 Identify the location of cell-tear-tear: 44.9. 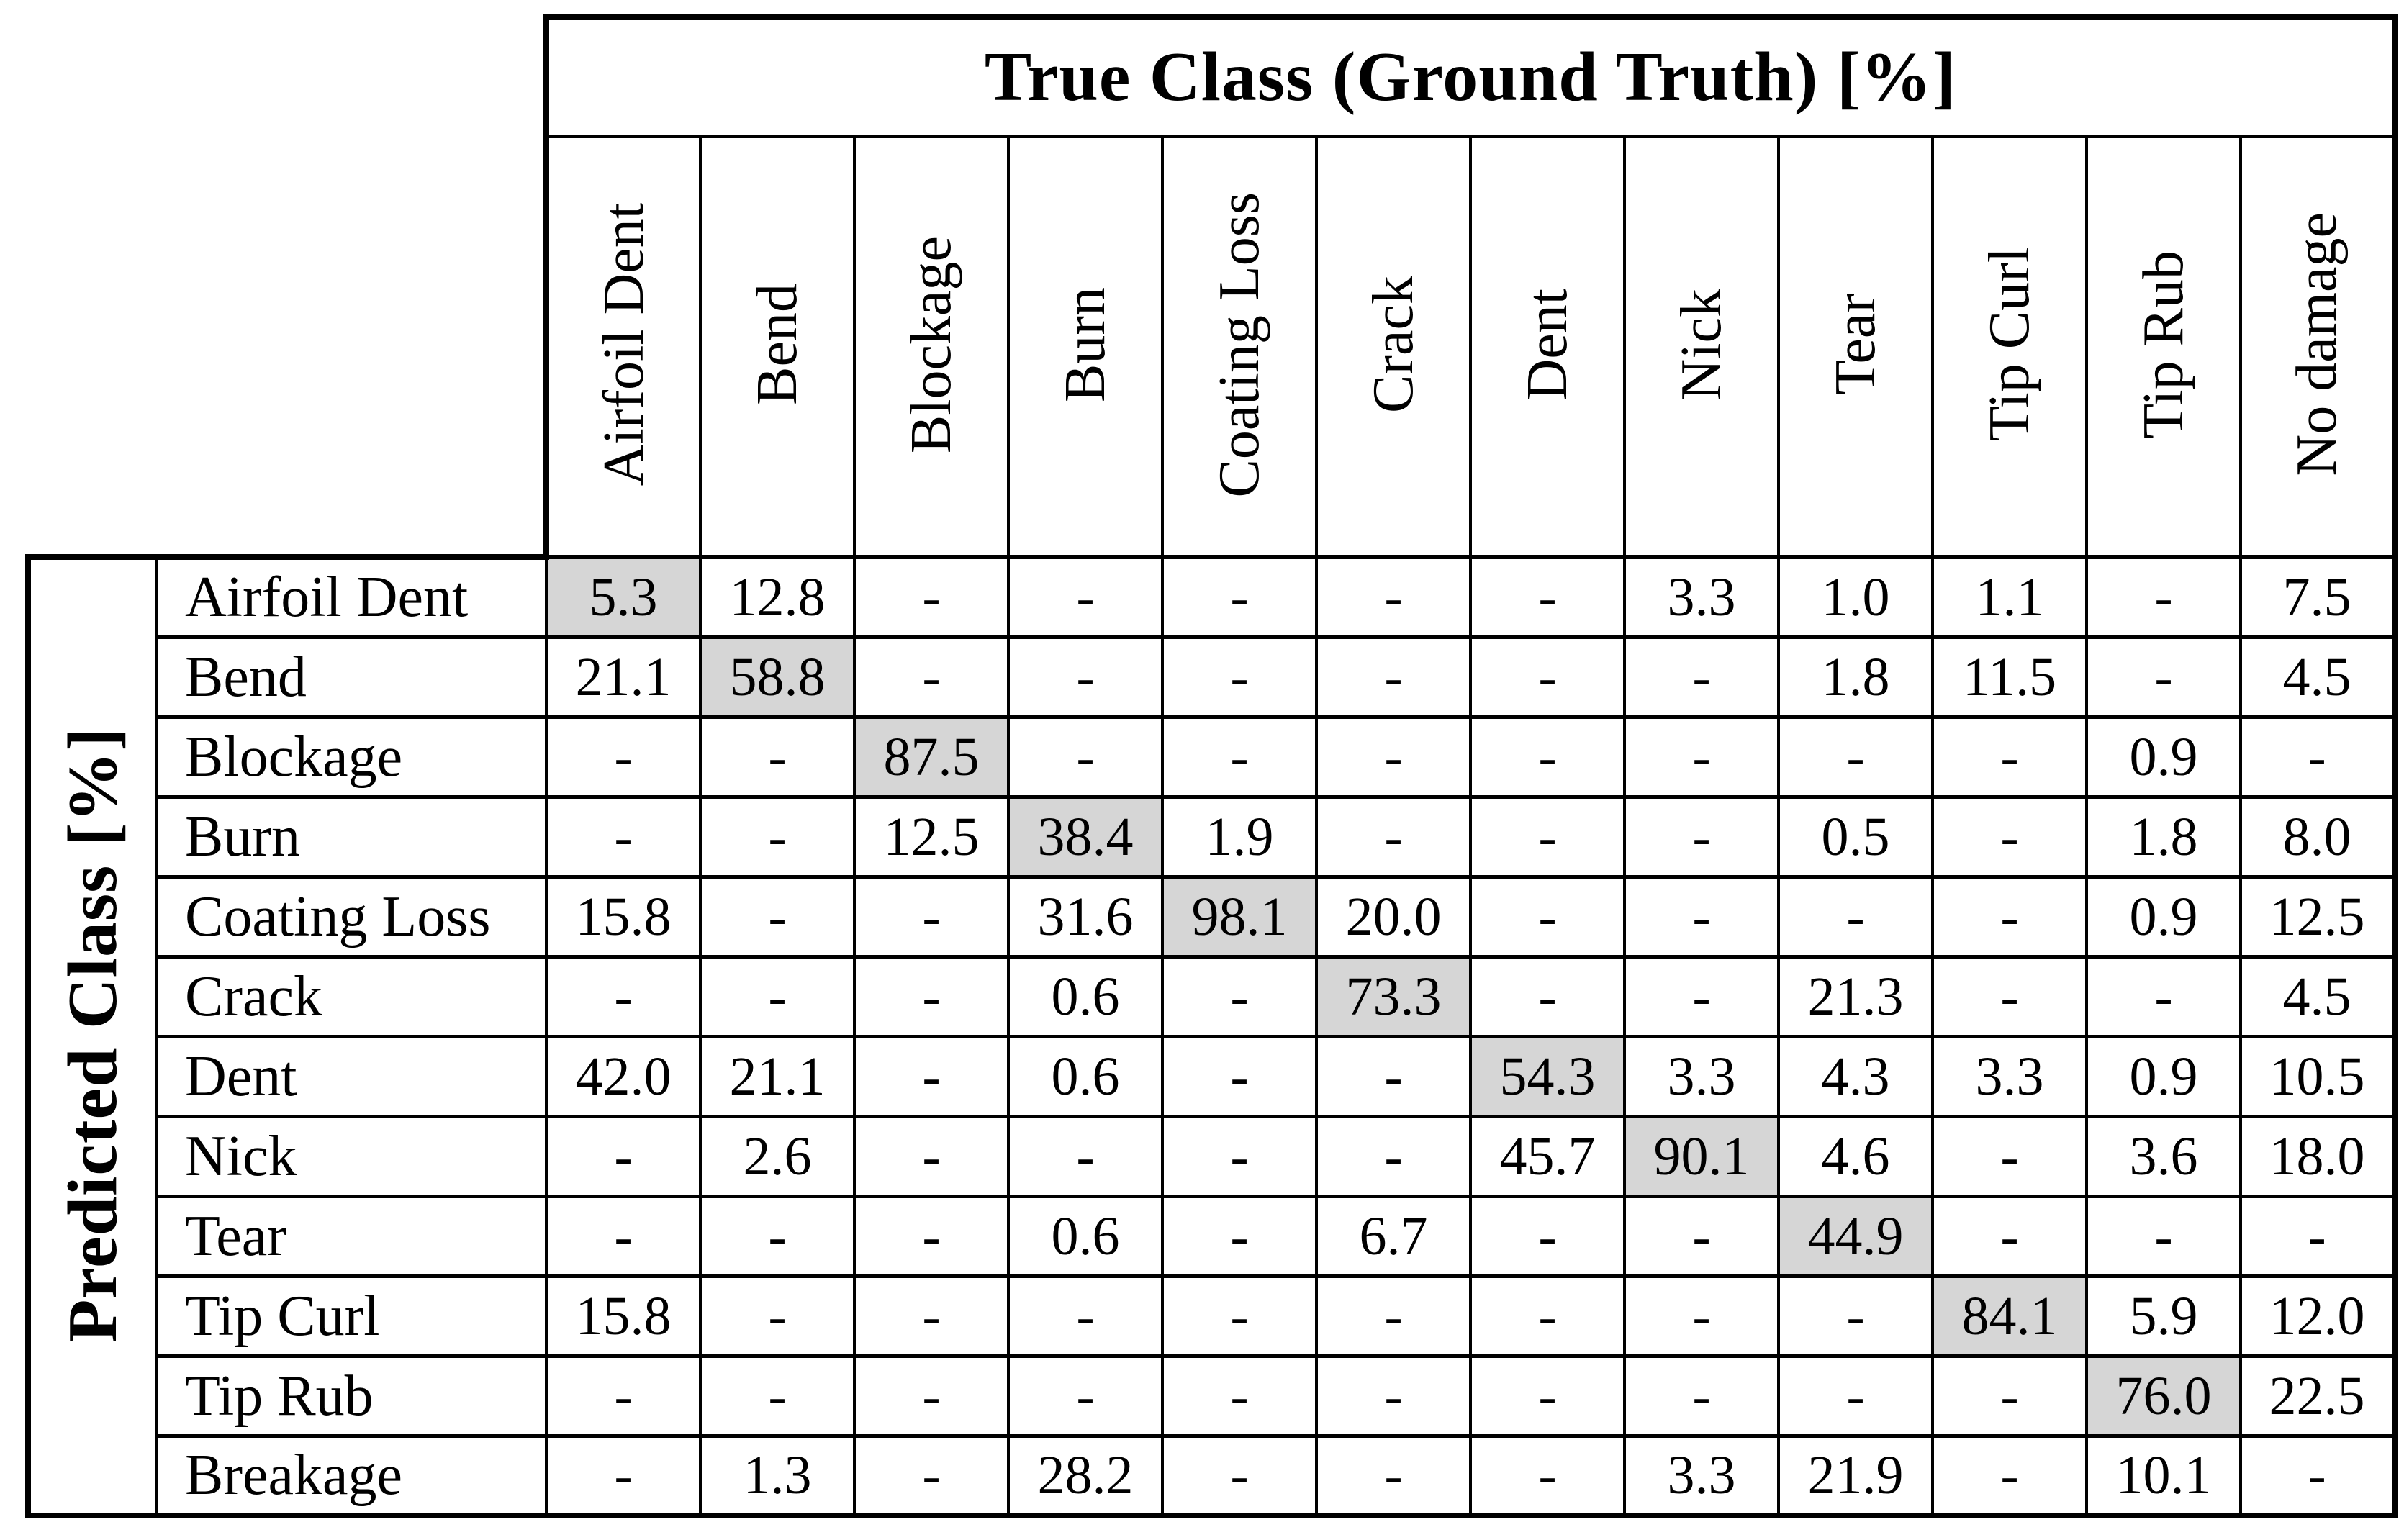
(1856, 1236).